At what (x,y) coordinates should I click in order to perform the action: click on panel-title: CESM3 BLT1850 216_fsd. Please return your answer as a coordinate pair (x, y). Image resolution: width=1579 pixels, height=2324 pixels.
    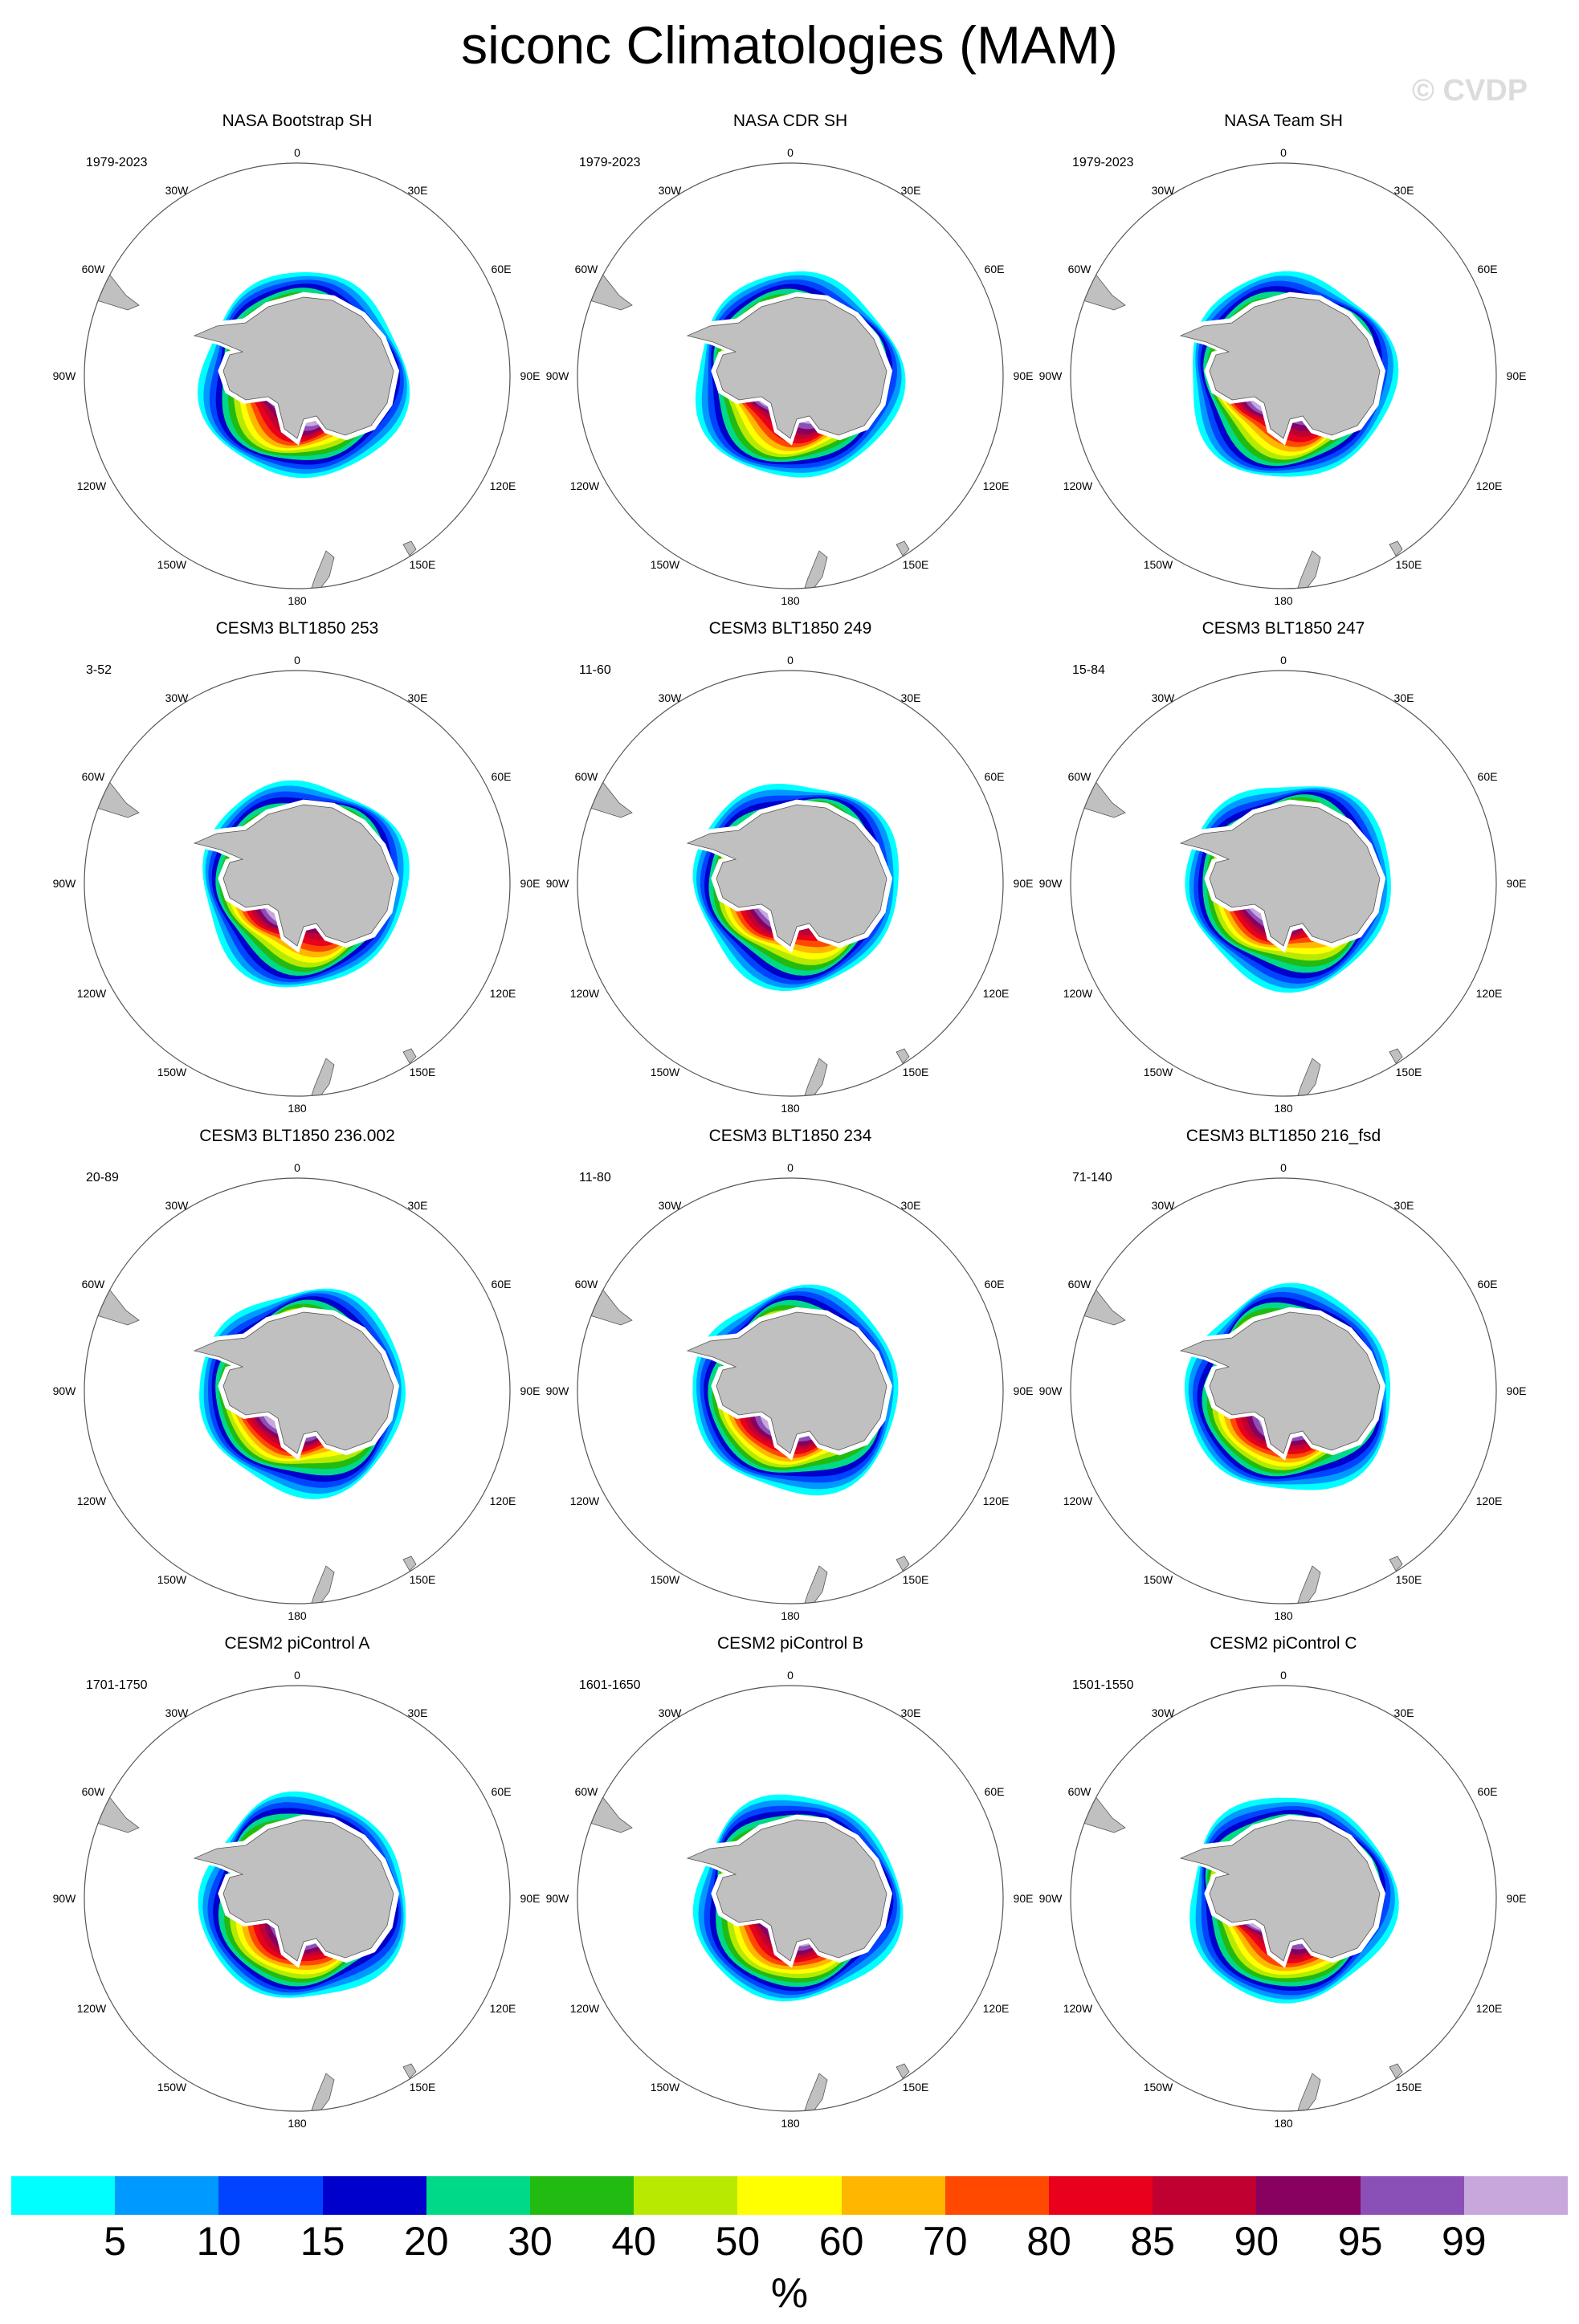
    Looking at the image, I should click on (1283, 1136).